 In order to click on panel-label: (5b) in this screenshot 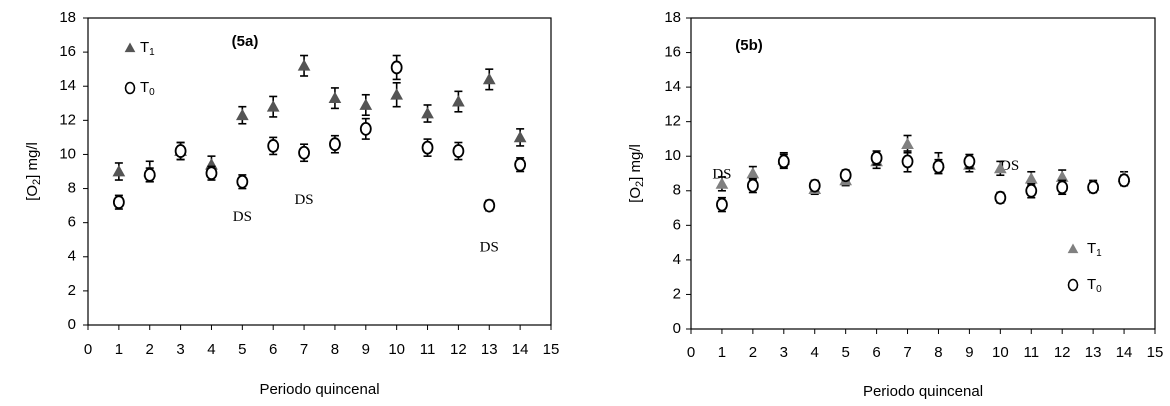, I will do `click(749, 45)`.